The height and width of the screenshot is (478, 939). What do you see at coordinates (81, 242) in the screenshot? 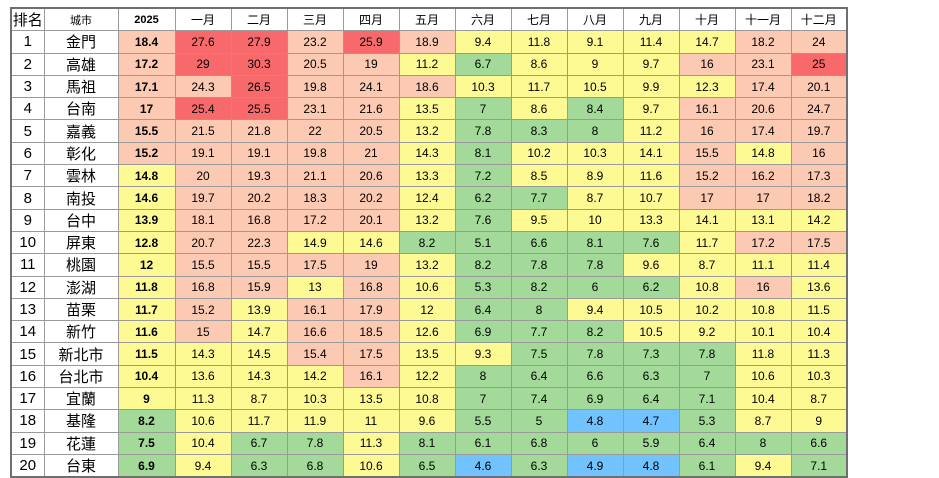
I see `city-cell: 屏東` at bounding box center [81, 242].